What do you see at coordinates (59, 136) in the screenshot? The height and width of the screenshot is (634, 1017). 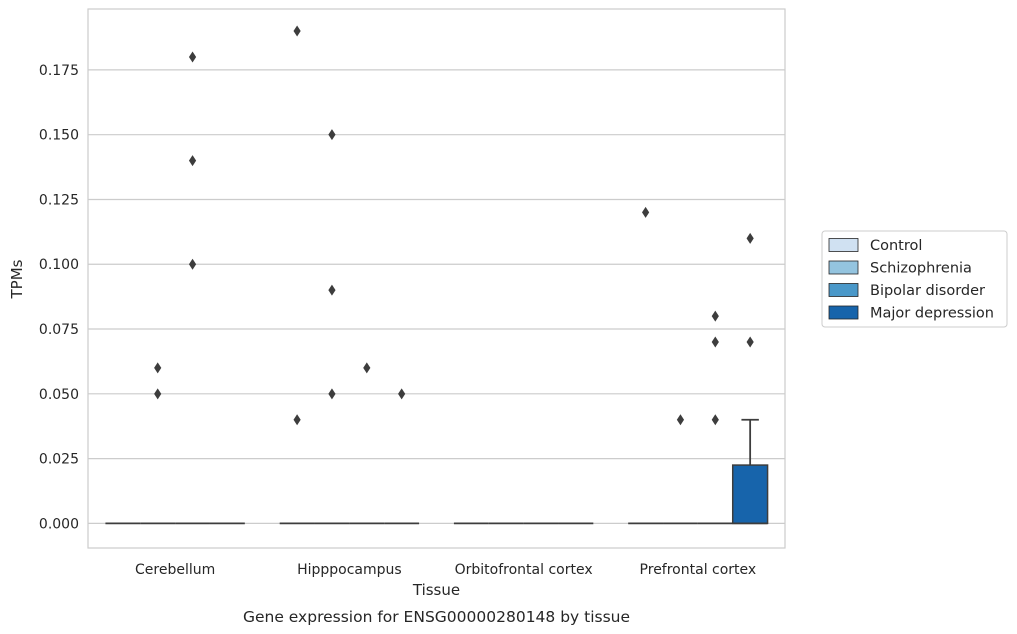 I see `y-tick-label: 0.150` at bounding box center [59, 136].